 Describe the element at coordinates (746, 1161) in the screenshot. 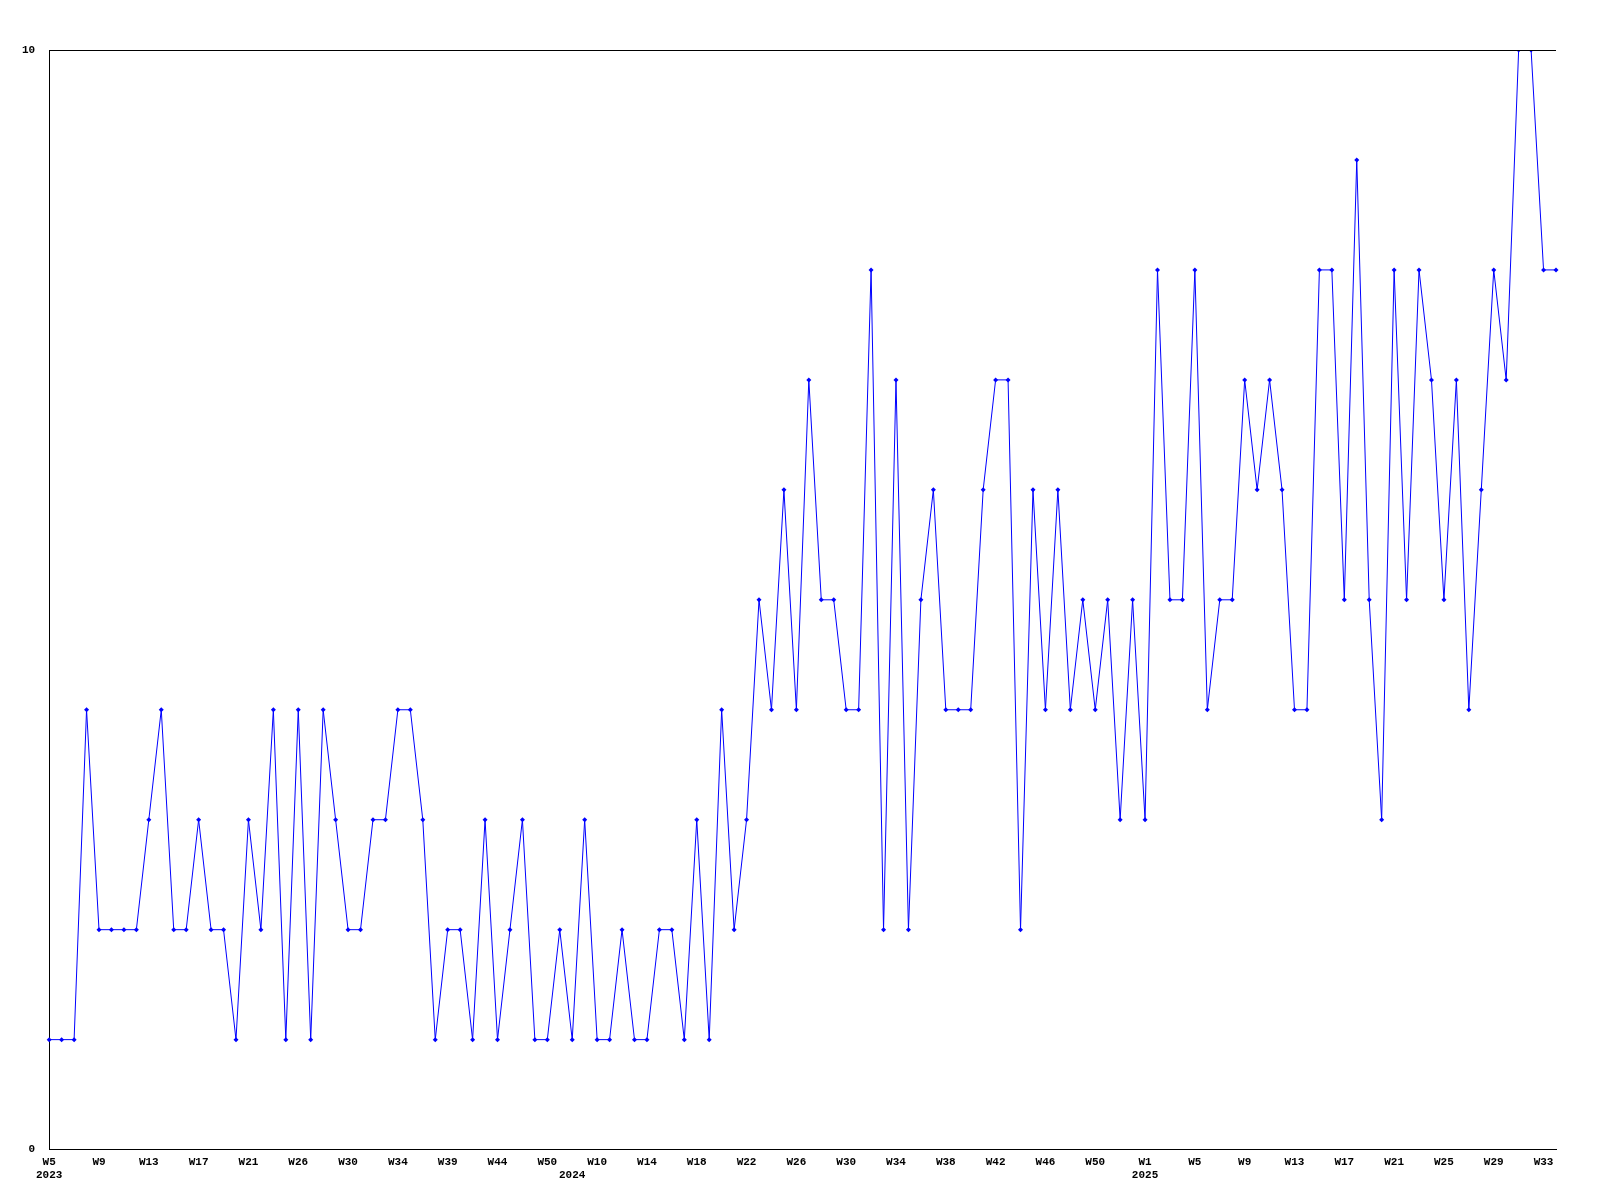

I see `x-tick-label: W22` at that location.